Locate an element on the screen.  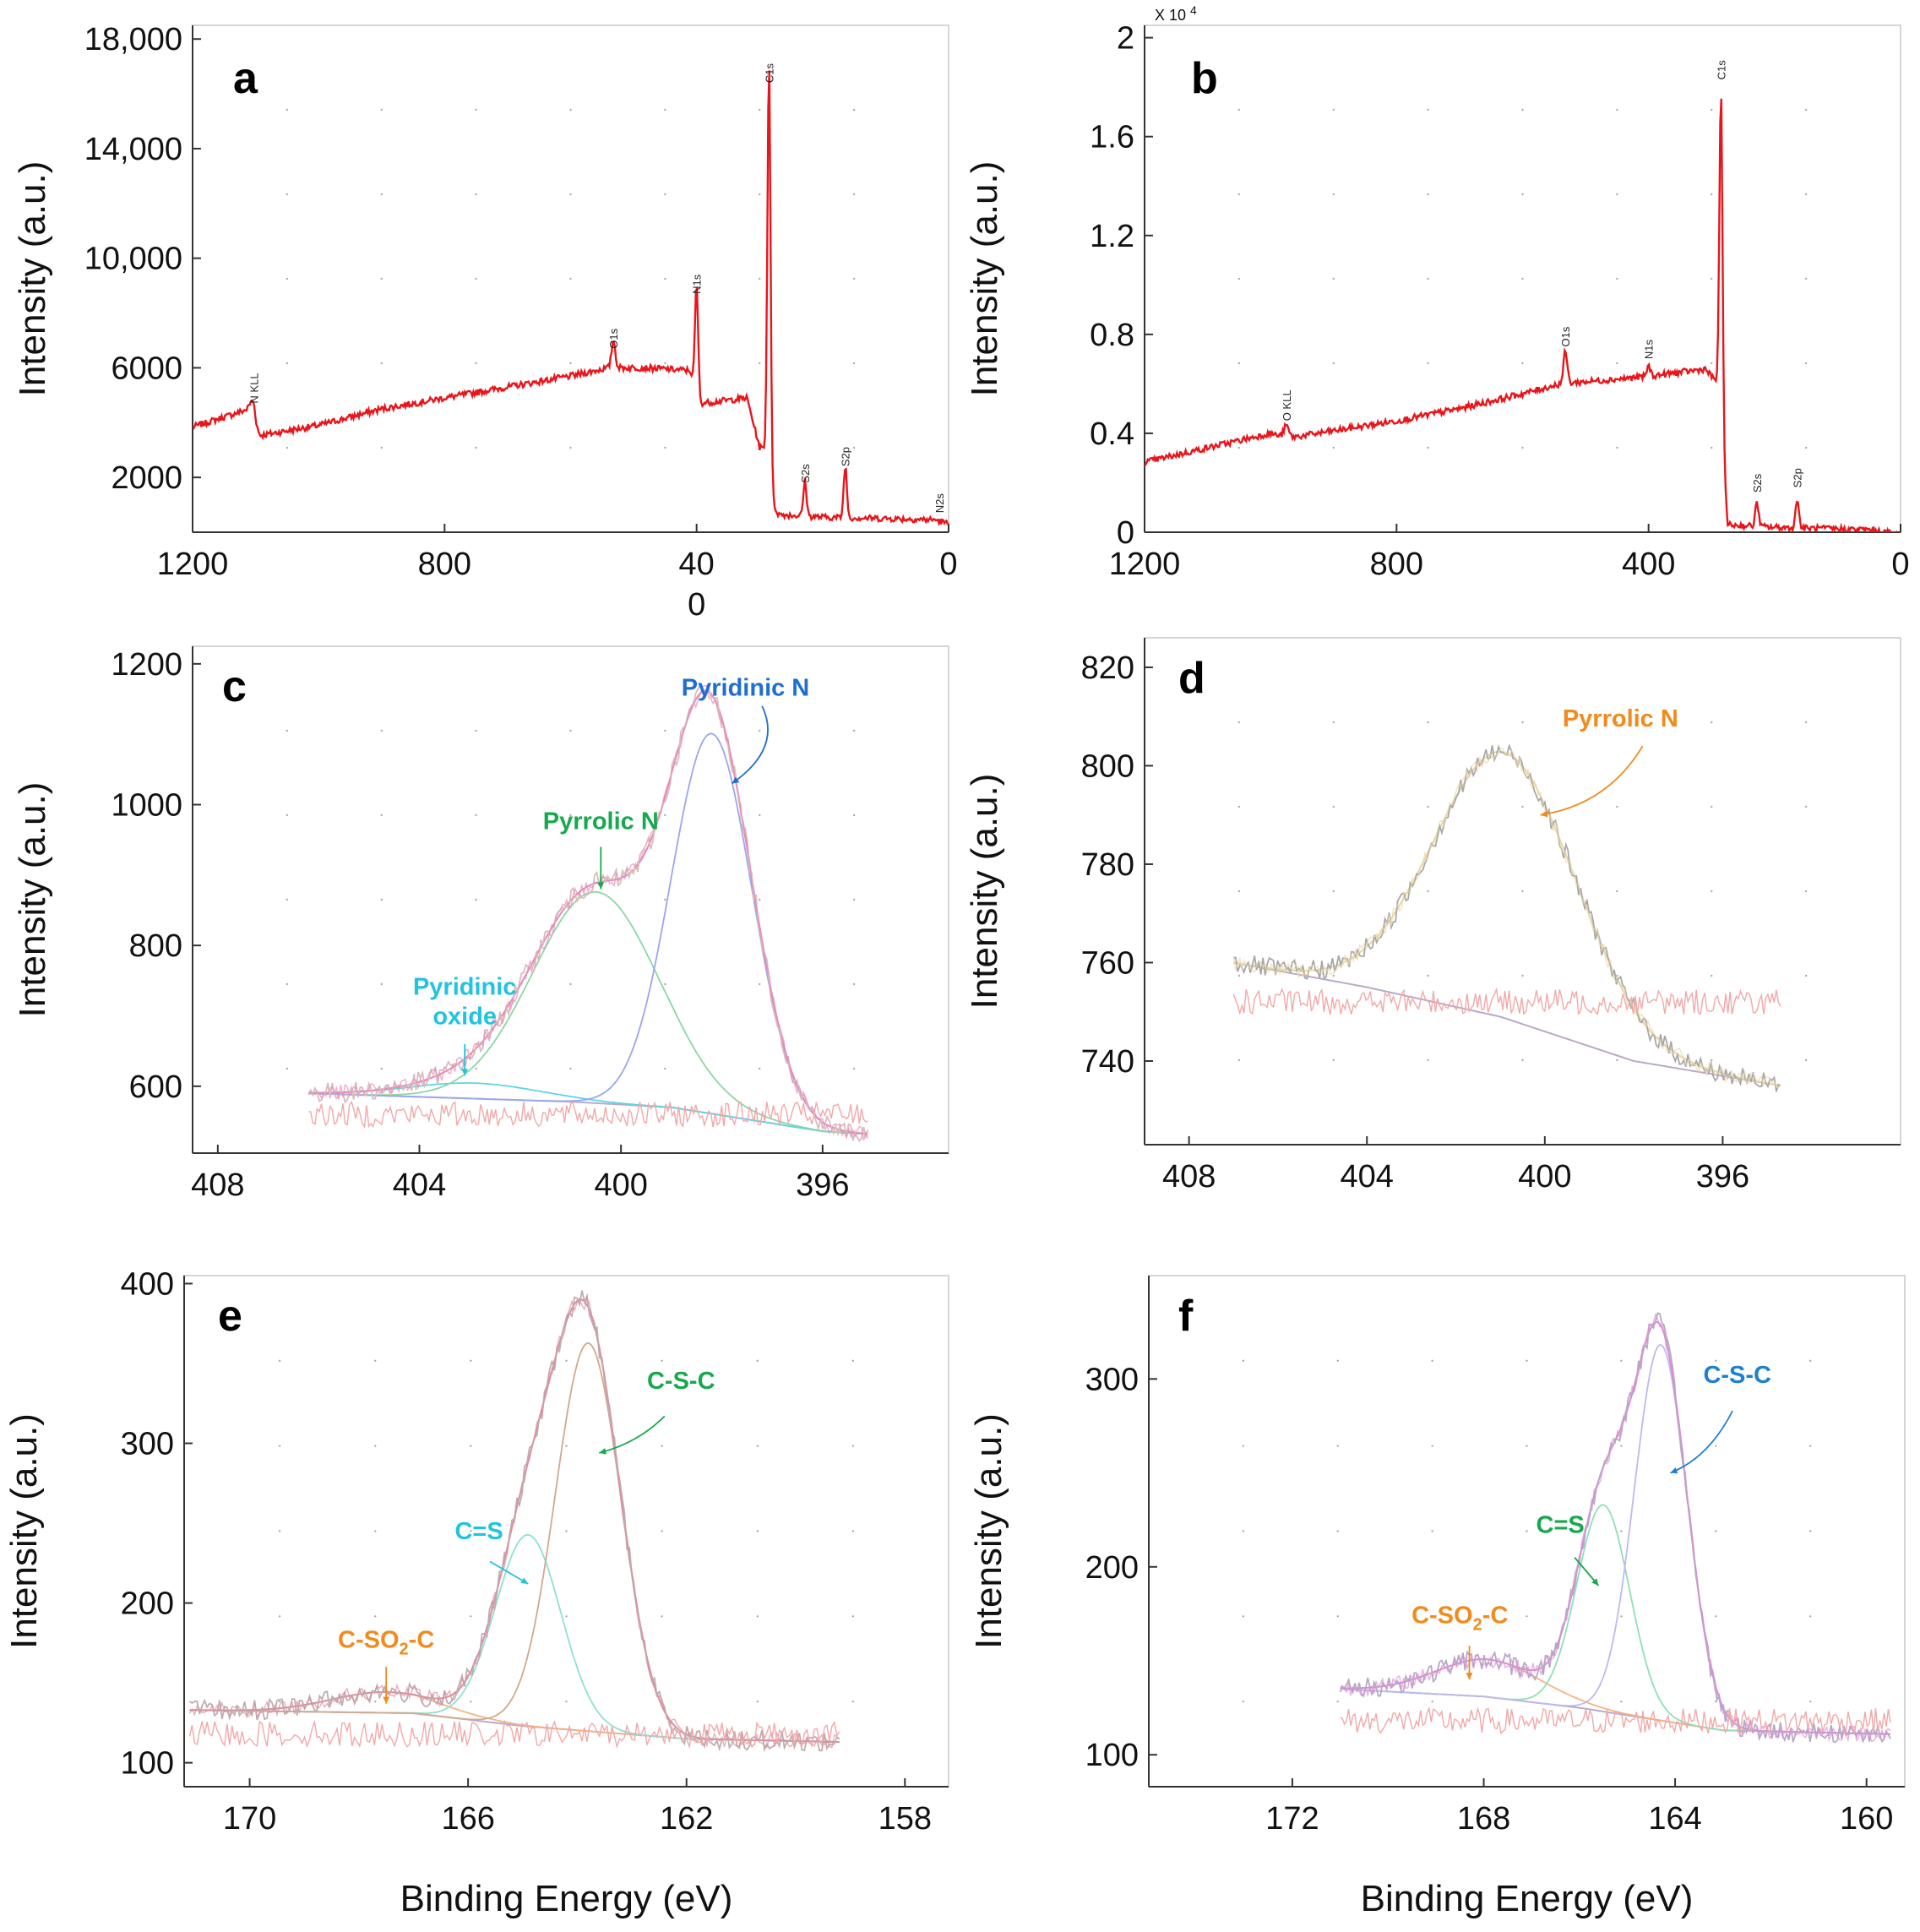
annotation-tail: -C is located at coordinates (422, 1640).